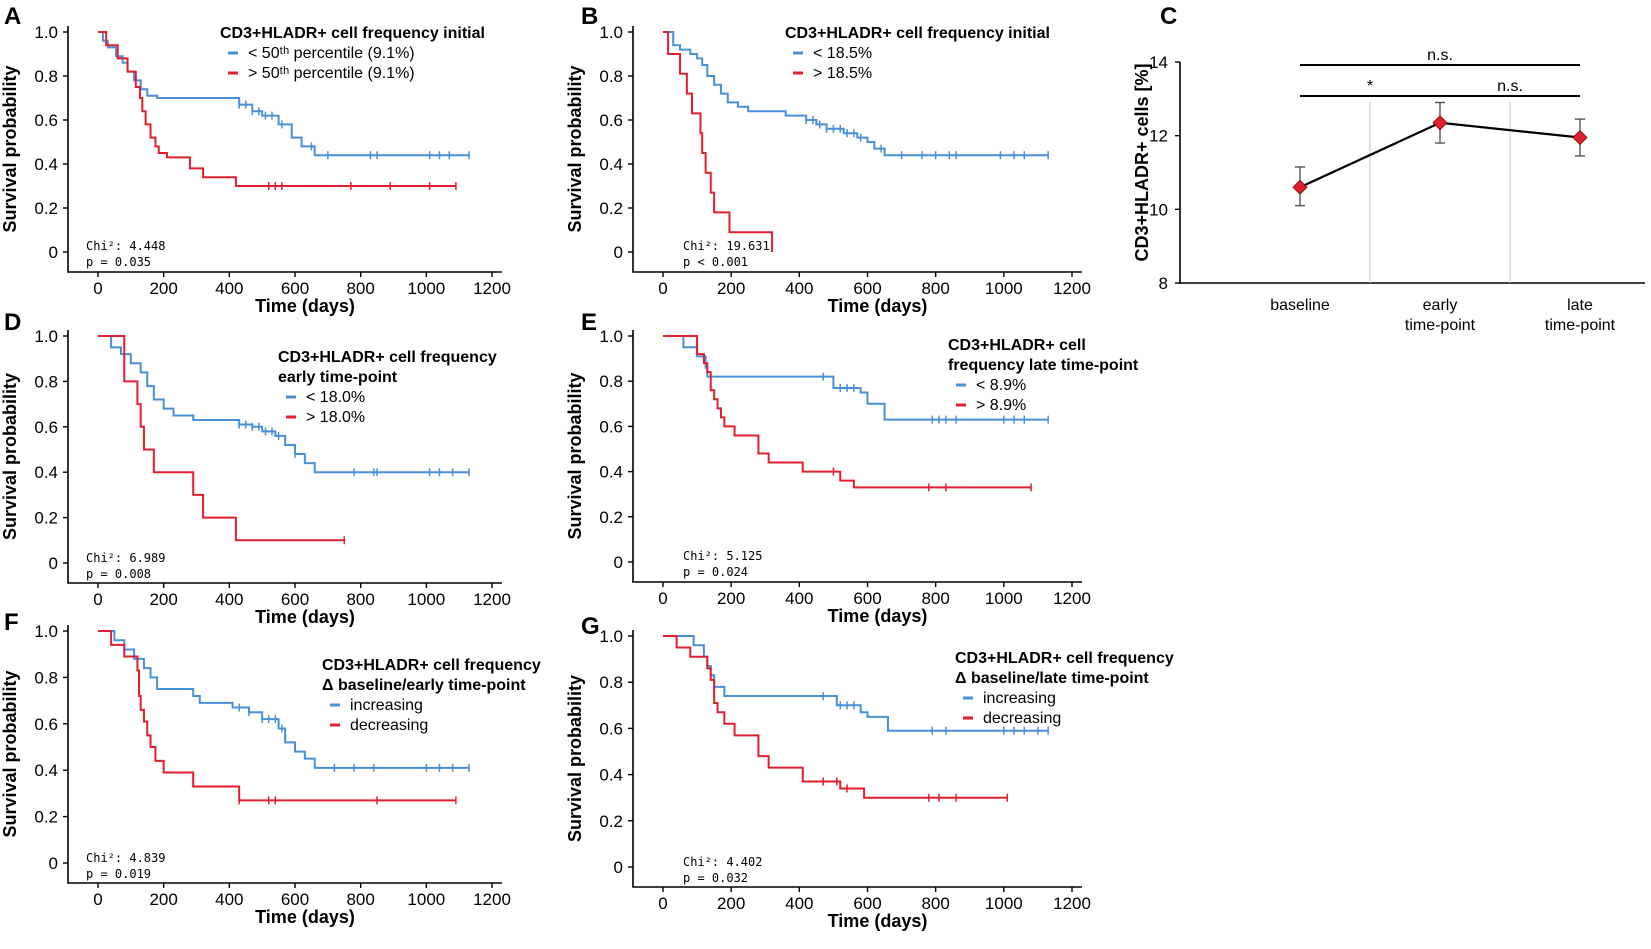 The height and width of the screenshot is (949, 1651). What do you see at coordinates (1163, 283) in the screenshot?
I see `y-tick-label: 8` at bounding box center [1163, 283].